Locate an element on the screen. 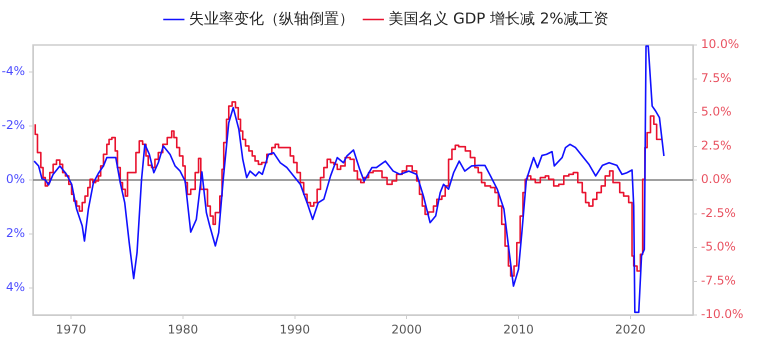 The image size is (775, 347). y-tick-label: -2% is located at coordinates (13, 125).